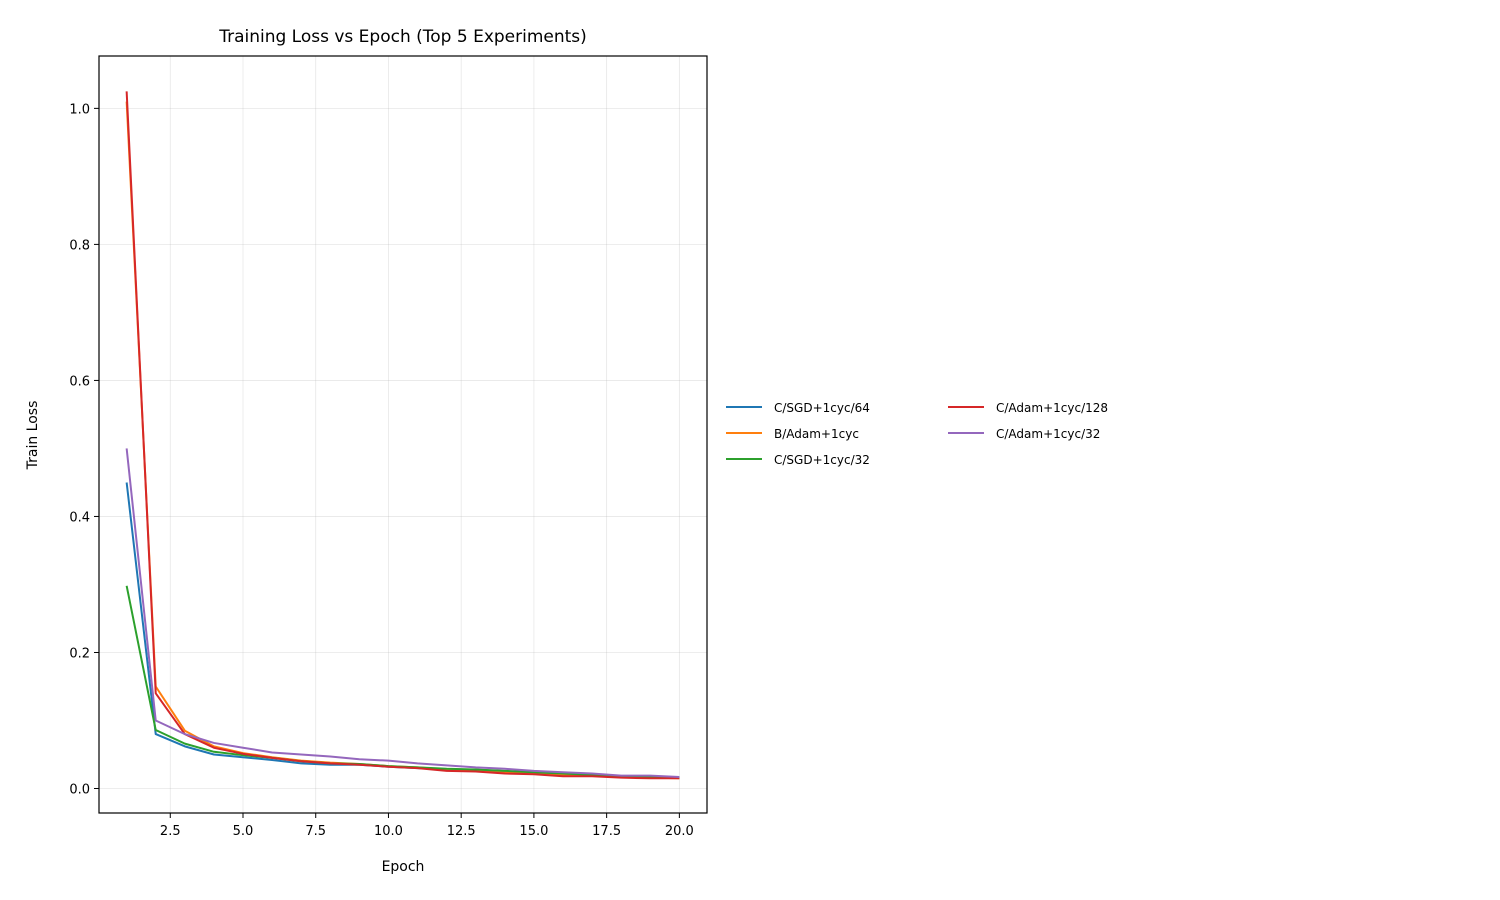 This screenshot has width=1500, height=900. Describe the element at coordinates (388, 831) in the screenshot. I see `x-tick-label: 10.0` at that location.